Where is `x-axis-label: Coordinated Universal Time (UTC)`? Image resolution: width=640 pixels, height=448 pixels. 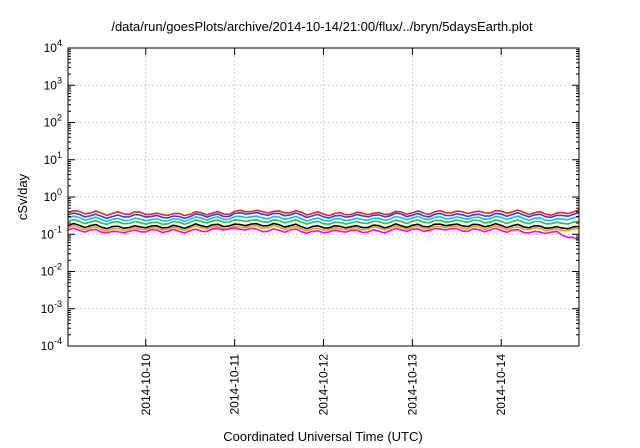
x-axis-label: Coordinated Universal Time (UTC) is located at coordinates (322, 436).